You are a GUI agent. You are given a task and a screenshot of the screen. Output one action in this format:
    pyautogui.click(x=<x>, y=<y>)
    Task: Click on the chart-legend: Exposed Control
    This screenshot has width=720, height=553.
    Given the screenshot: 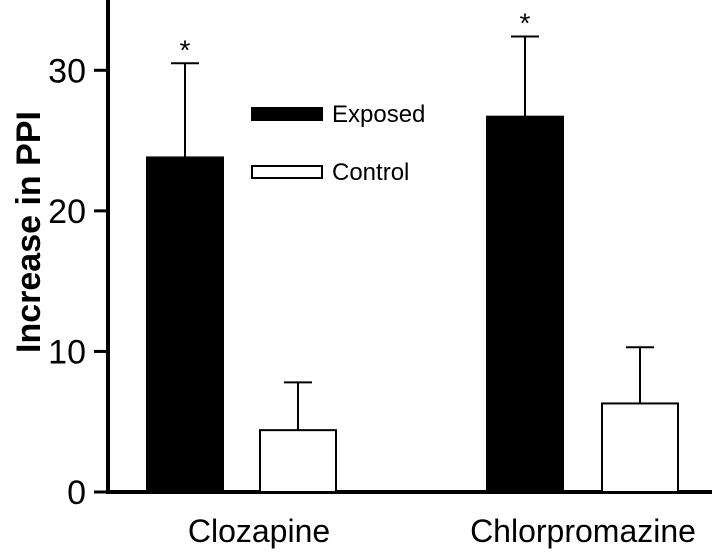 What is the action you would take?
    pyautogui.click(x=338, y=143)
    